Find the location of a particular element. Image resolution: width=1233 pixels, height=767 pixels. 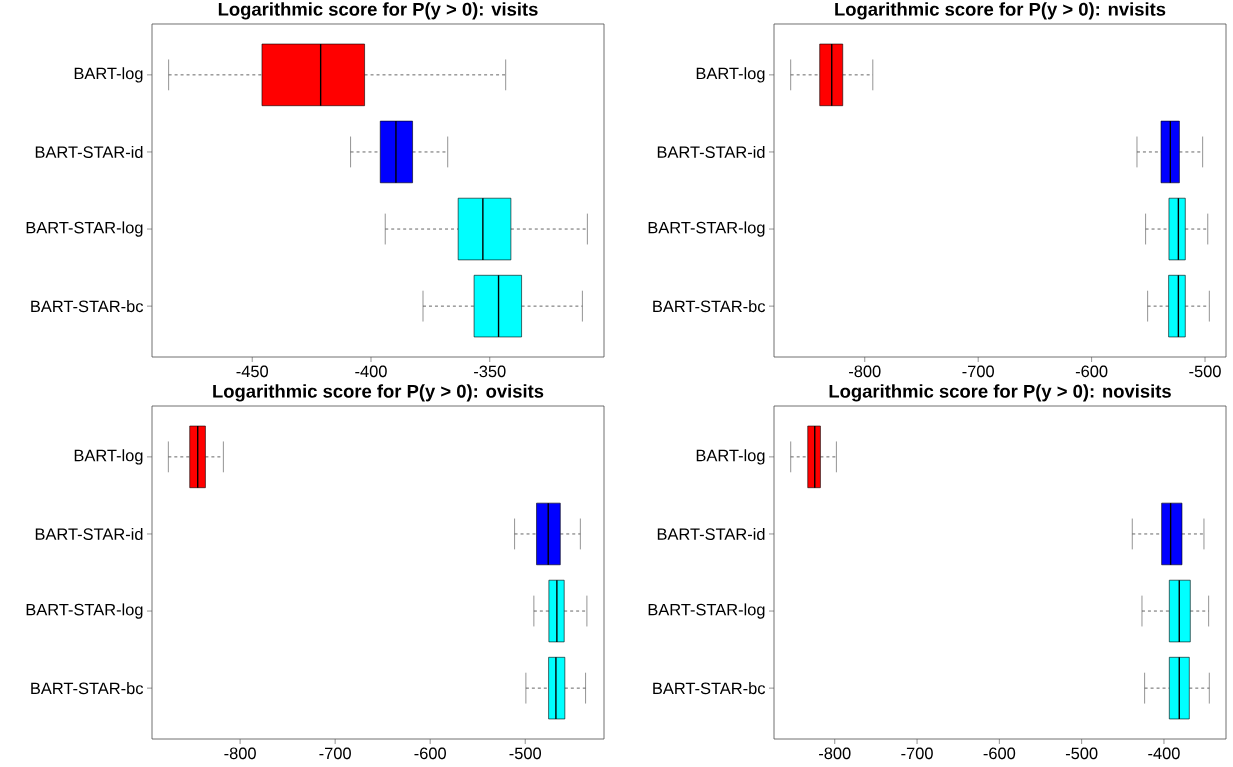

chart-title: Logarithmic score for P(y > 0): ovisits is located at coordinates (378, 393).